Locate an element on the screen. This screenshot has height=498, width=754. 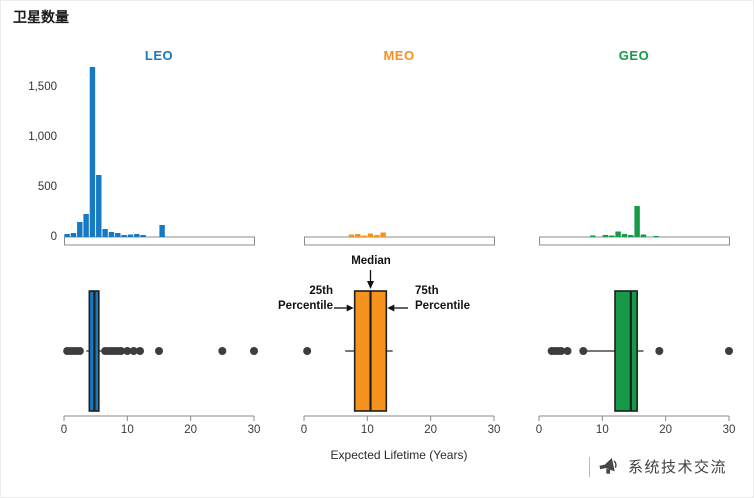
watermark: 系统技术交流 is located at coordinates (657, 466).